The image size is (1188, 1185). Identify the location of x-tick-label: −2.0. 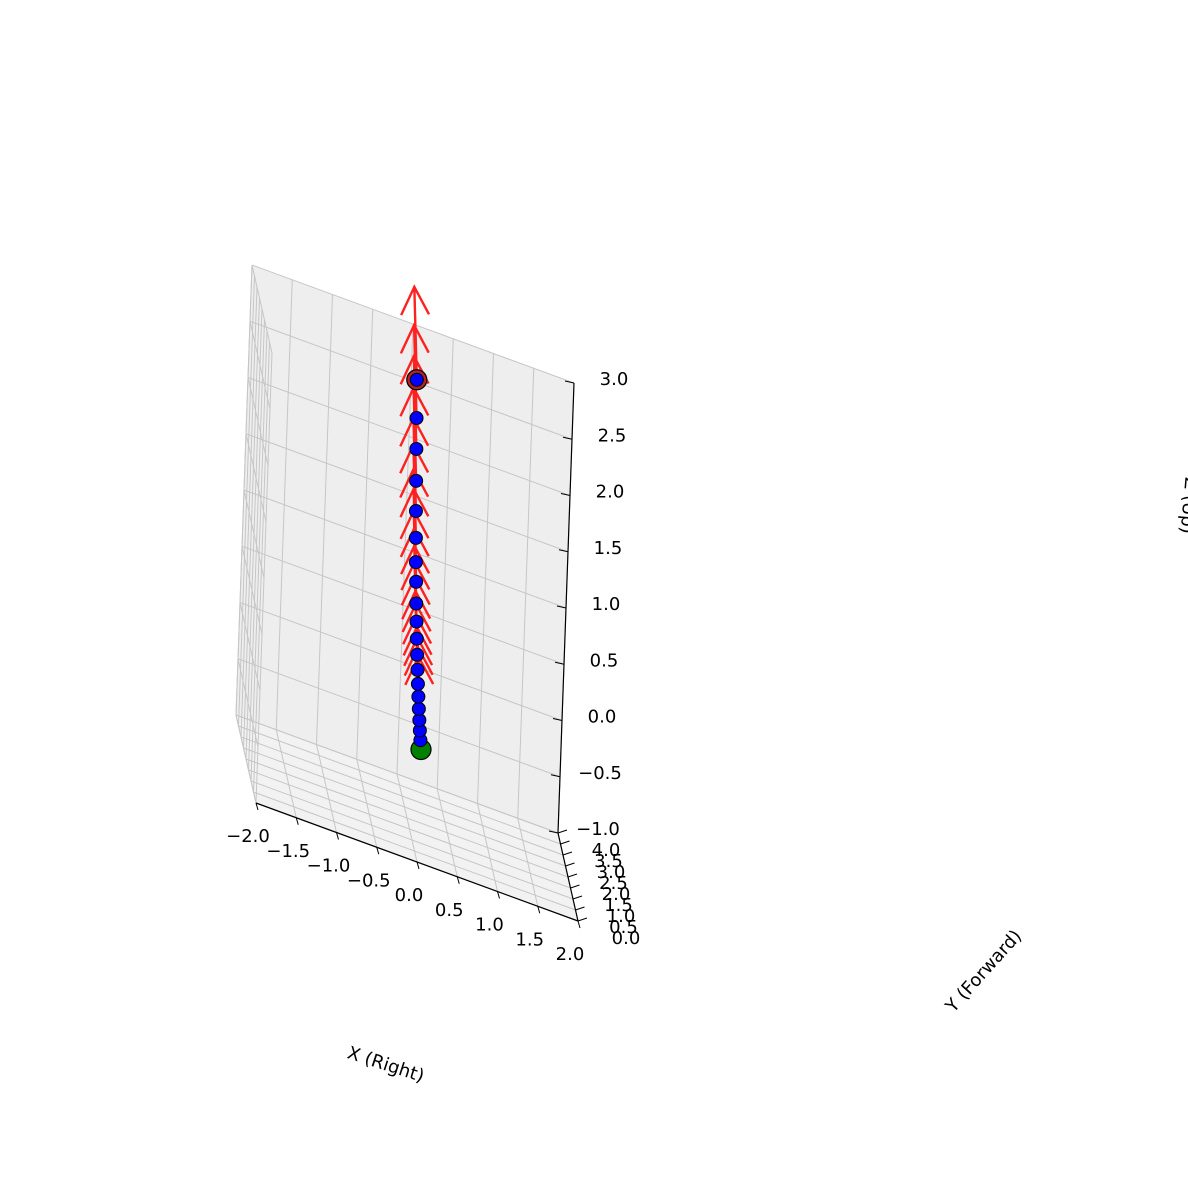
(248, 836).